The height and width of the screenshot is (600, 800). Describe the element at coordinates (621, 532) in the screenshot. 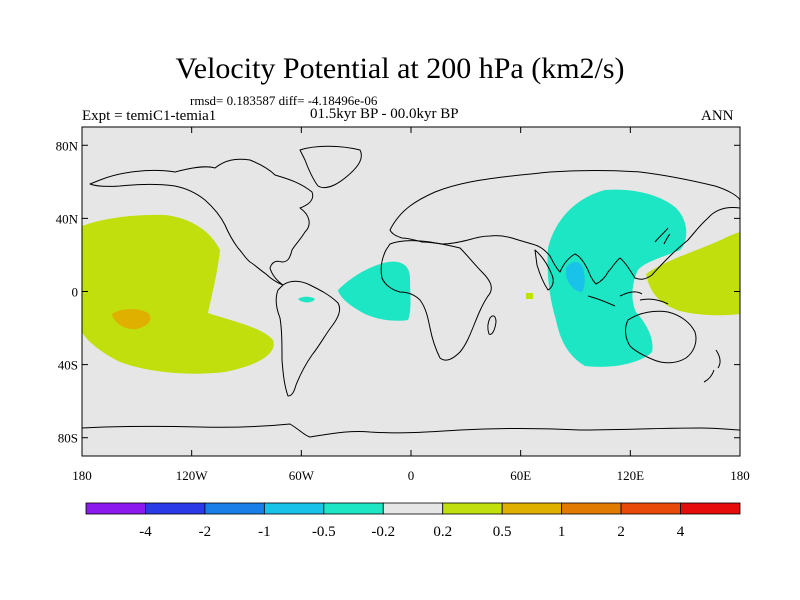

I see `colorbar-label: 2` at that location.